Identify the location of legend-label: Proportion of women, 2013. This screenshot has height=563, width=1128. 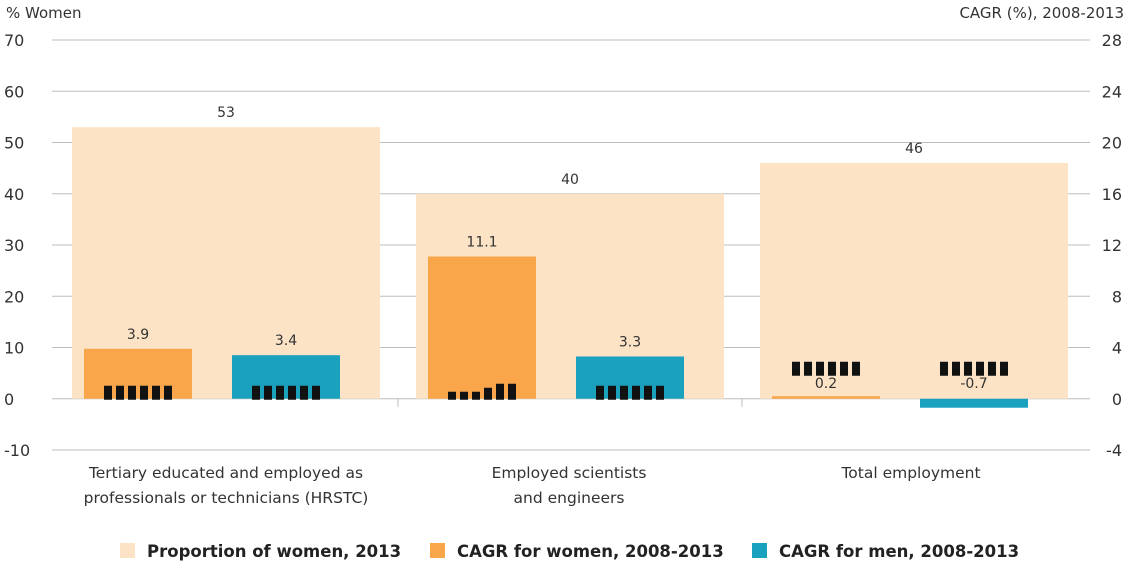
(274, 551).